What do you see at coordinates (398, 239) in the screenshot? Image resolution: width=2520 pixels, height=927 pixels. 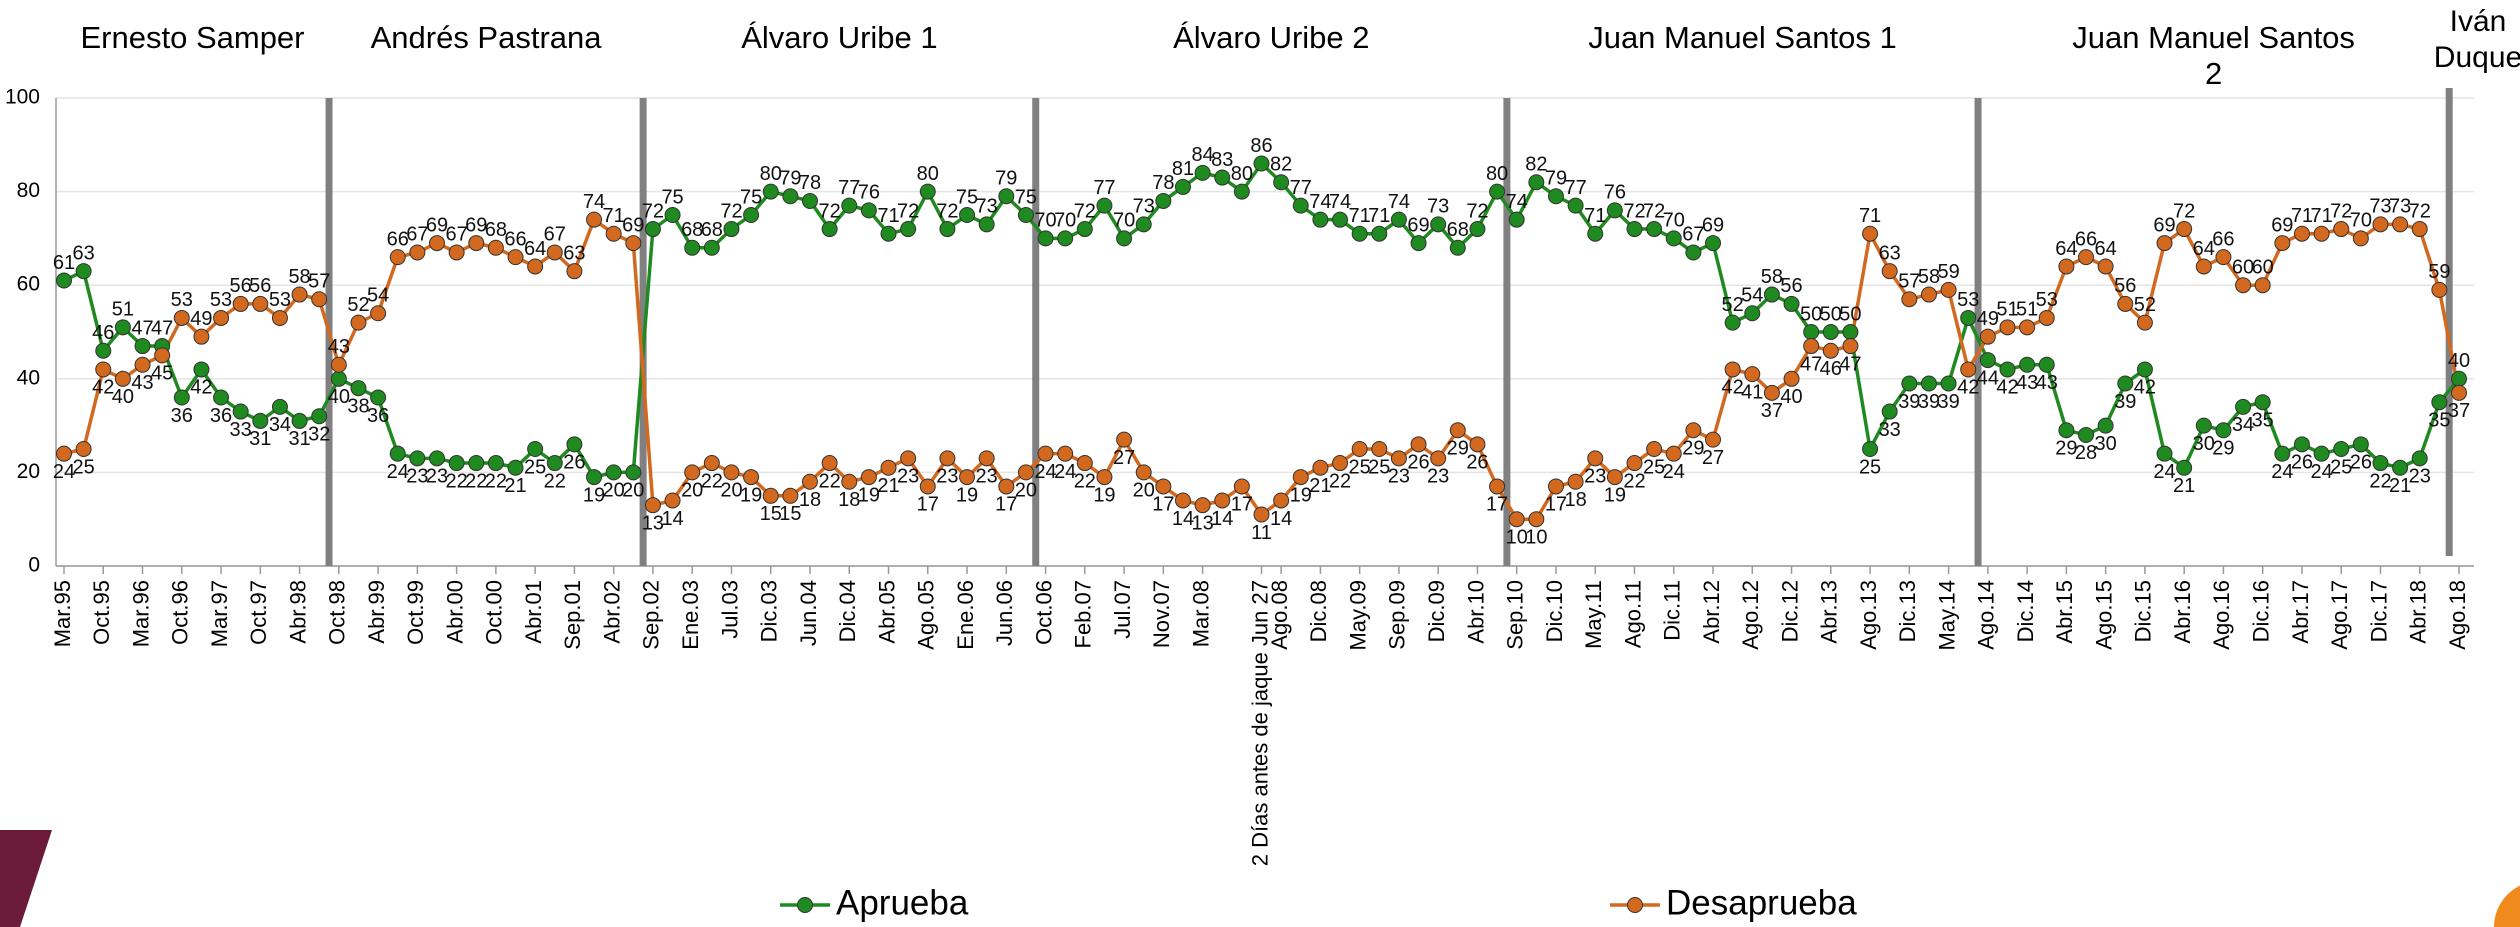 I see `data-label: 66` at bounding box center [398, 239].